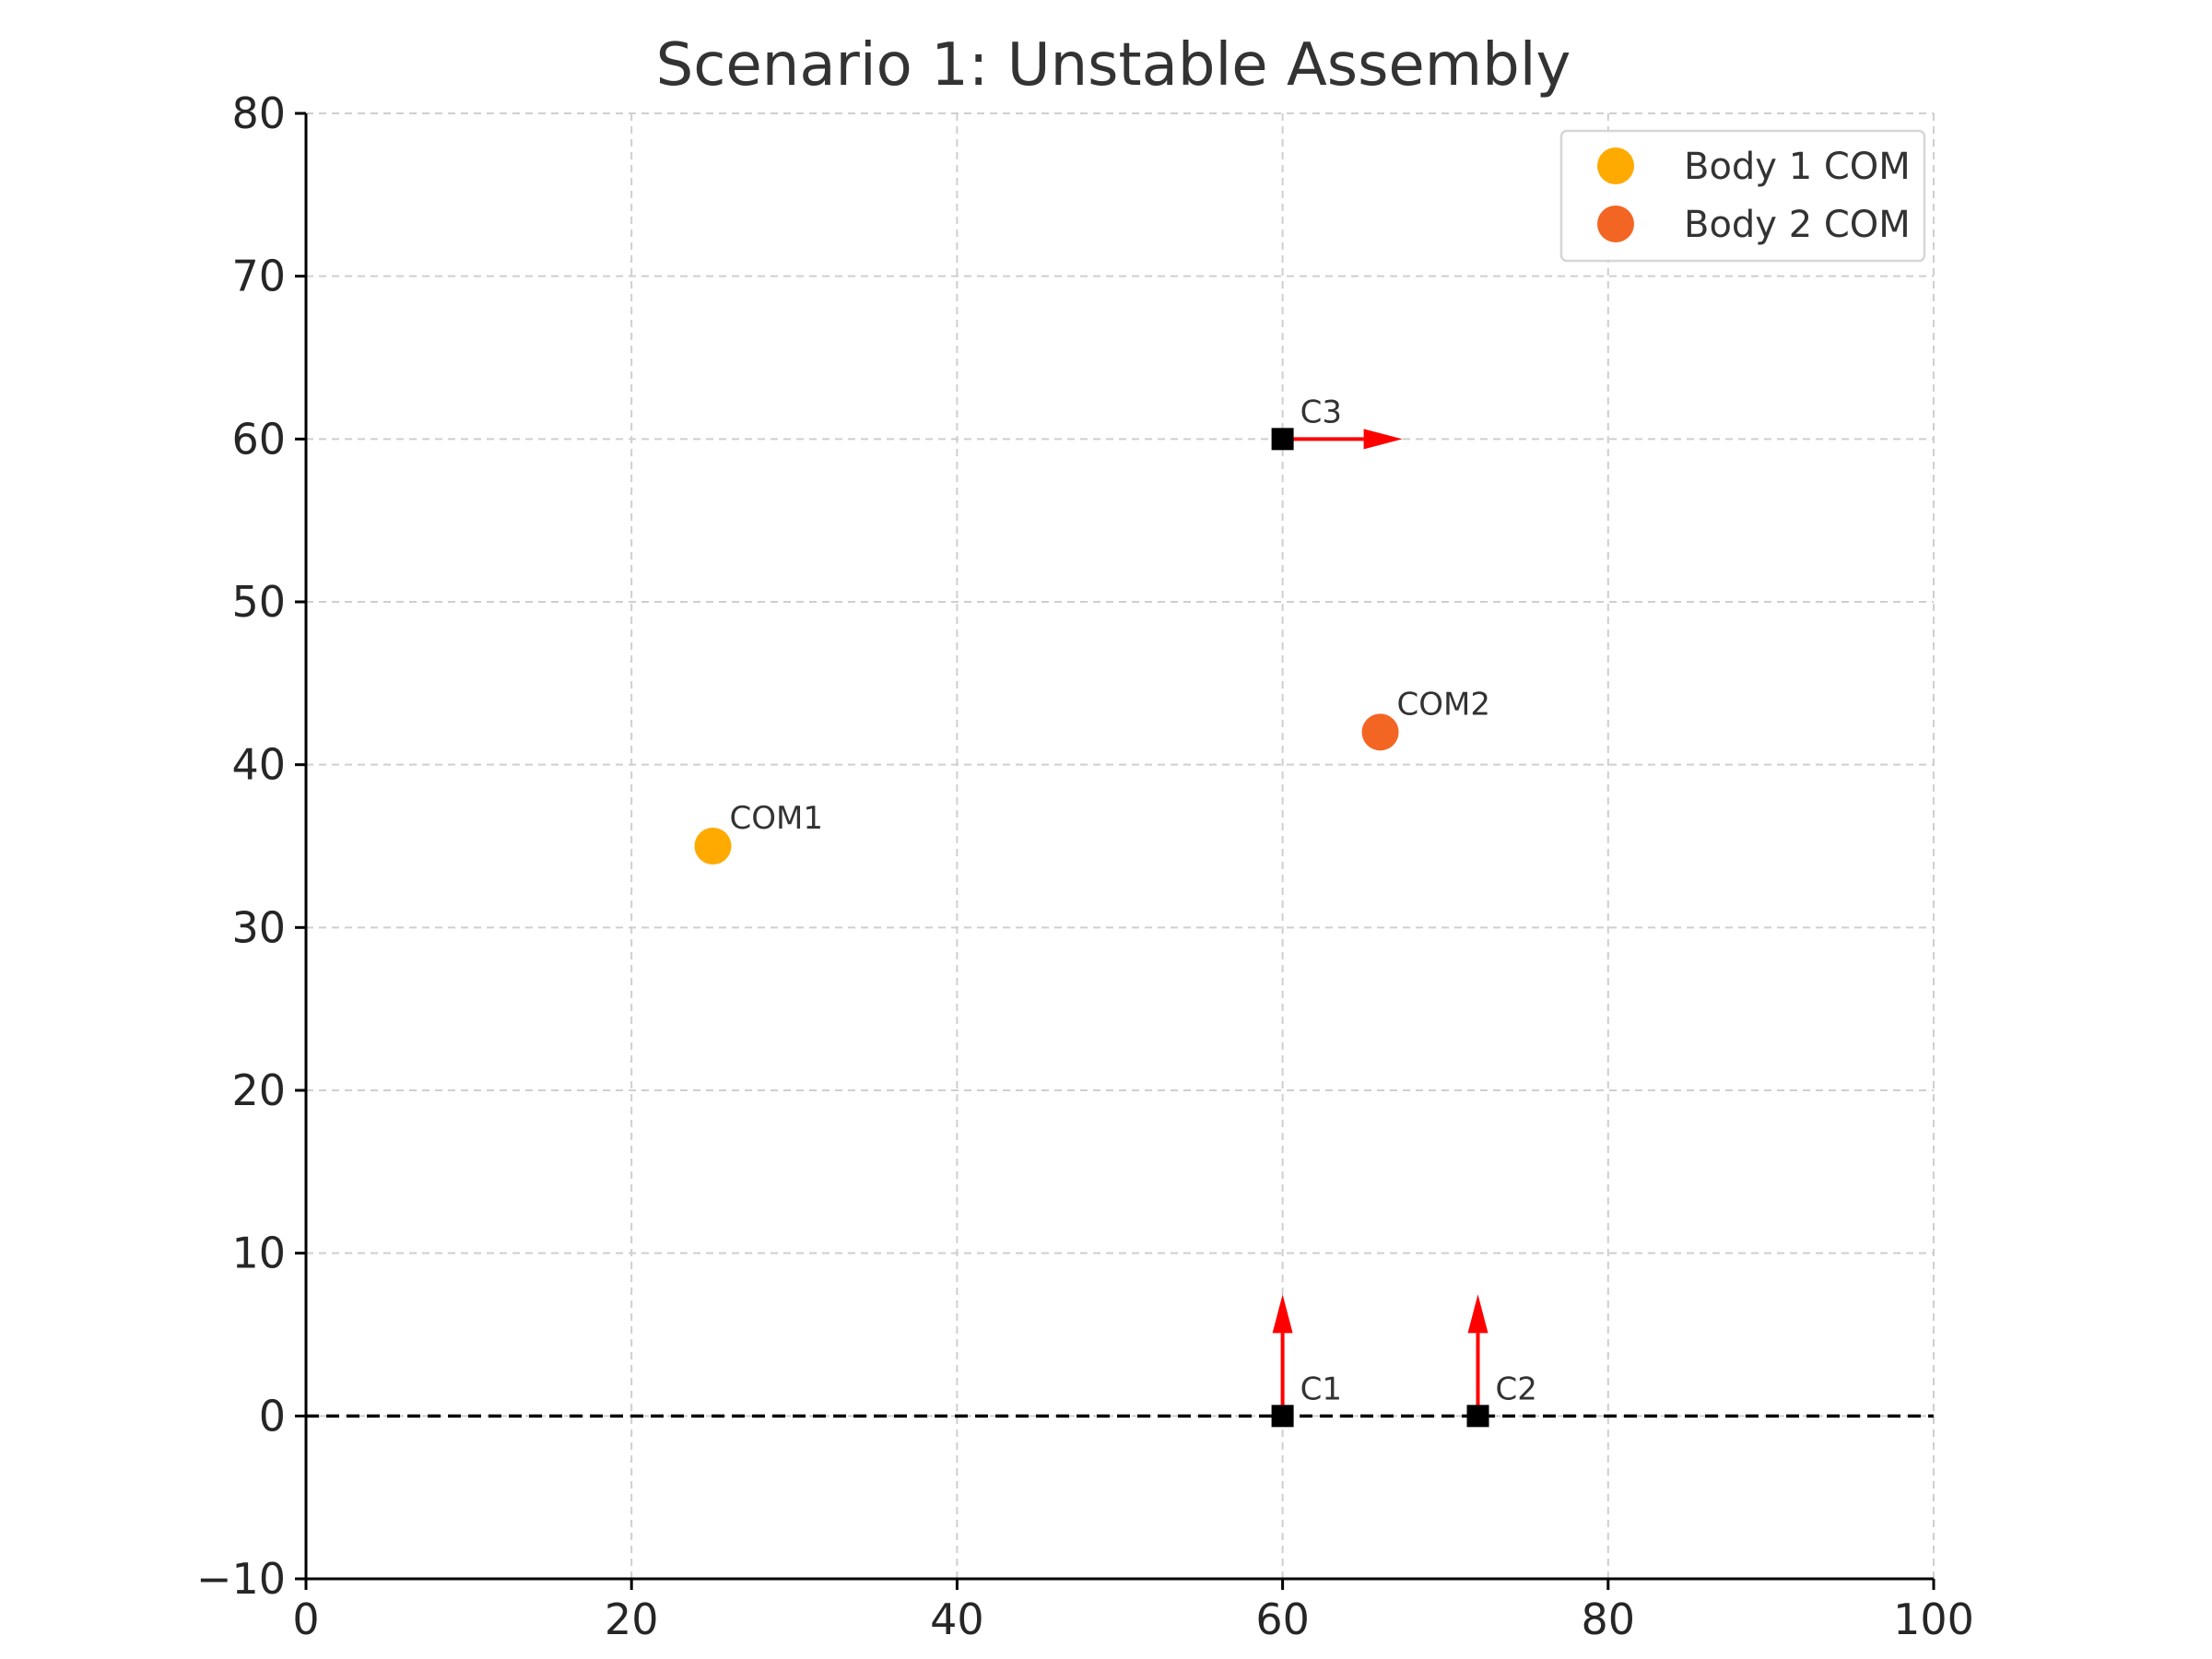 The image size is (2212, 1659). Describe the element at coordinates (258, 765) in the screenshot. I see `y-tick-label: 40` at that location.